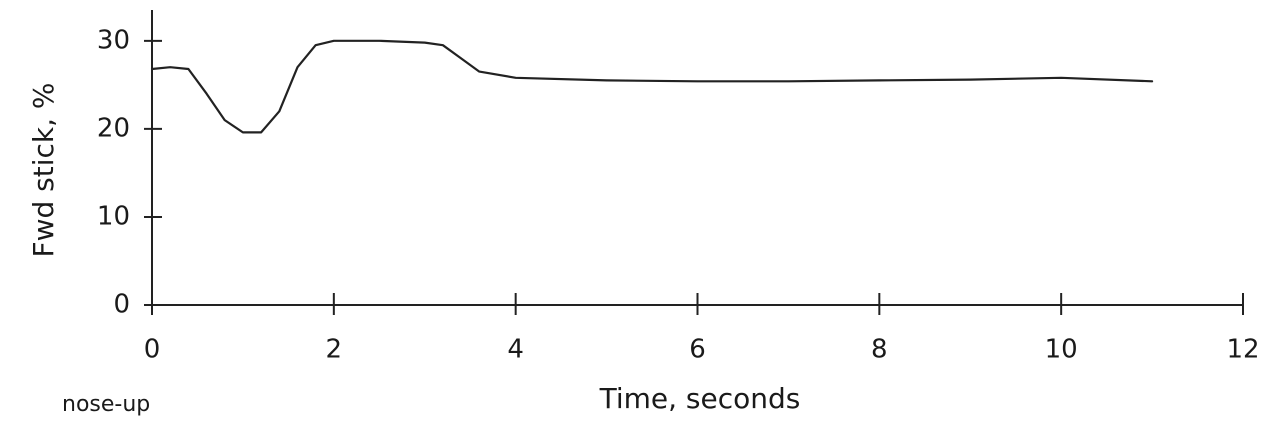 This screenshot has height=437, width=1282. Describe the element at coordinates (106, 404) in the screenshot. I see `annotation: nose-up` at that location.